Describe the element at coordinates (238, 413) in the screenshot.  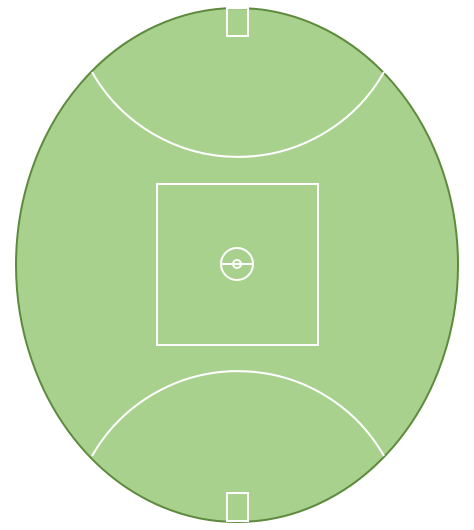
I see `bottom-50m-arc` at that location.